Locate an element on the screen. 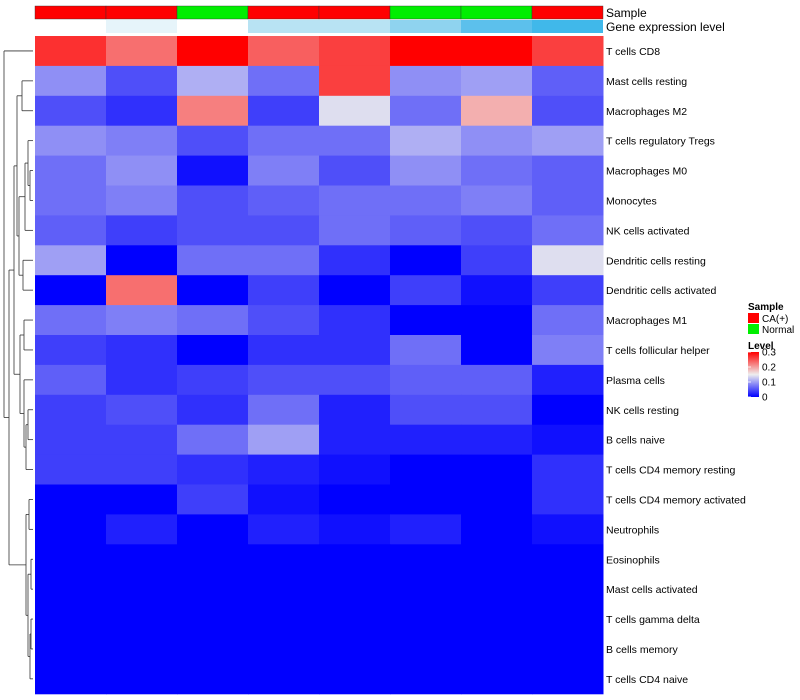  row-label: Mast cells activated is located at coordinates (652, 590).